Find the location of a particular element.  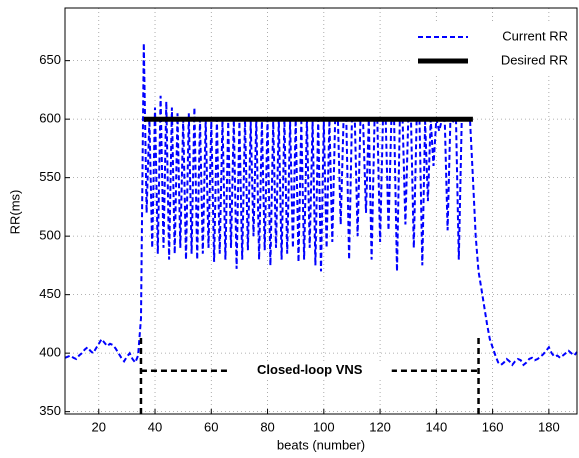

x-tick-label: 40 is located at coordinates (155, 426).